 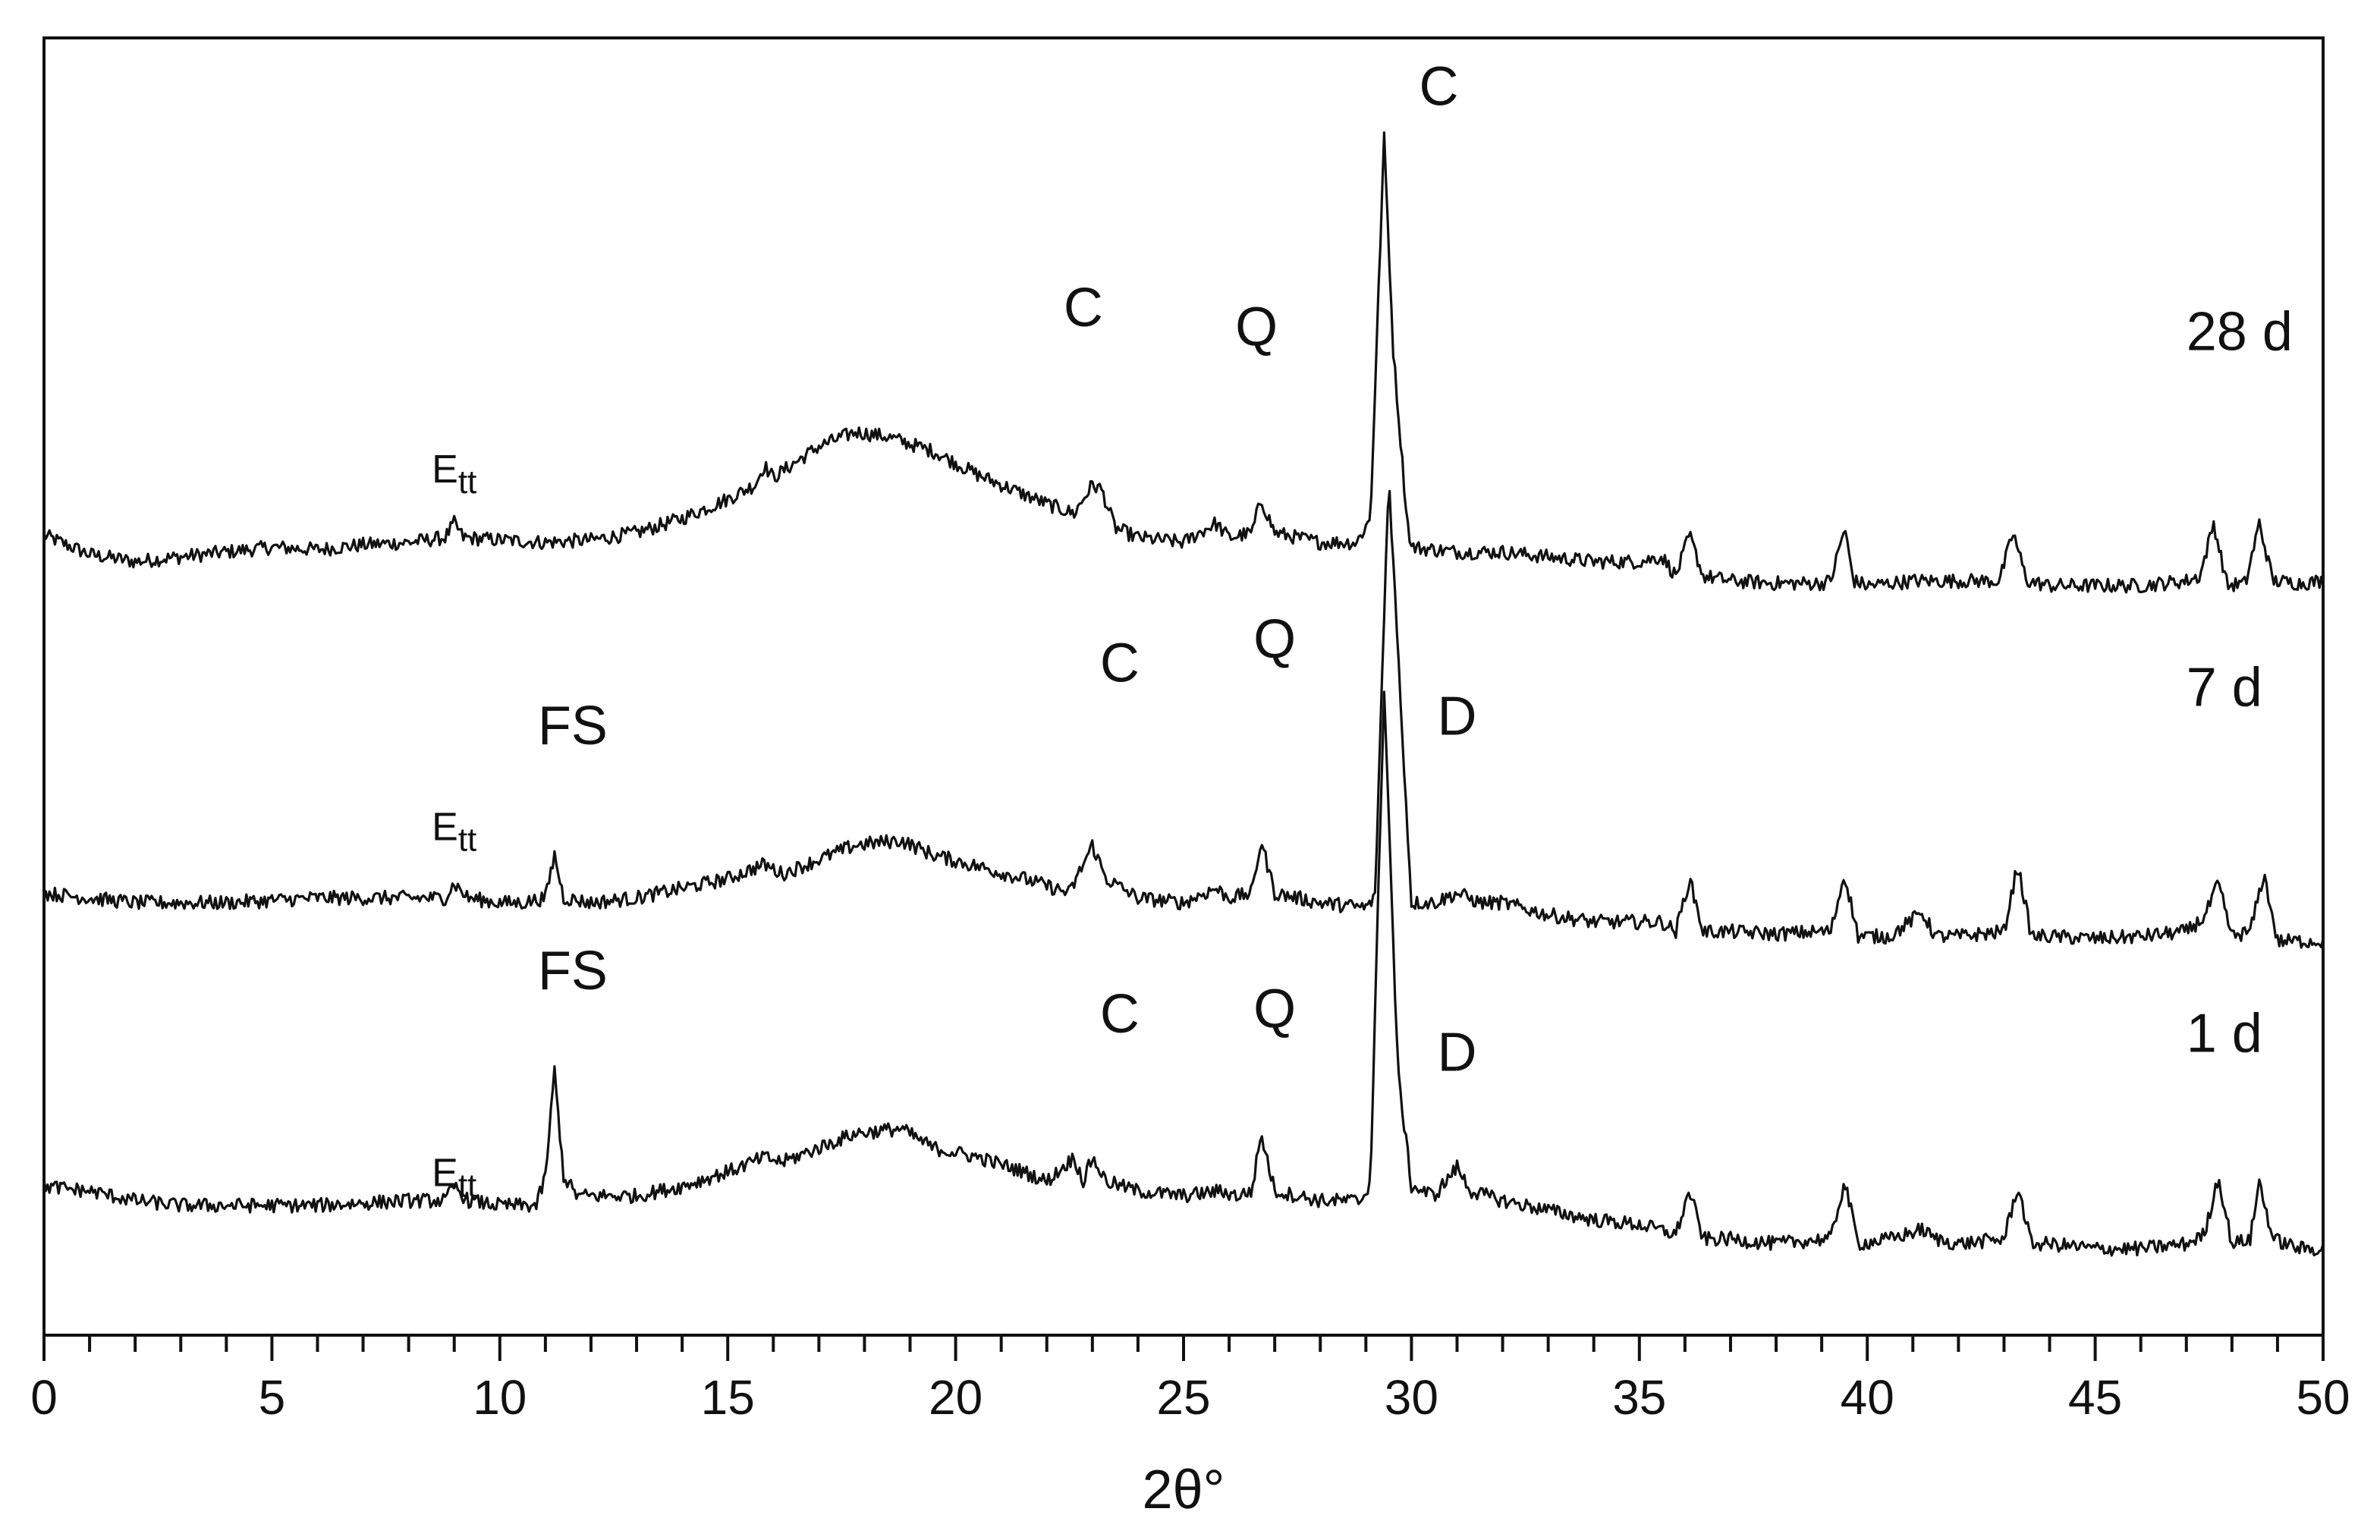 What do you see at coordinates (1639, 1397) in the screenshot?
I see `x-tick-label: 35` at bounding box center [1639, 1397].